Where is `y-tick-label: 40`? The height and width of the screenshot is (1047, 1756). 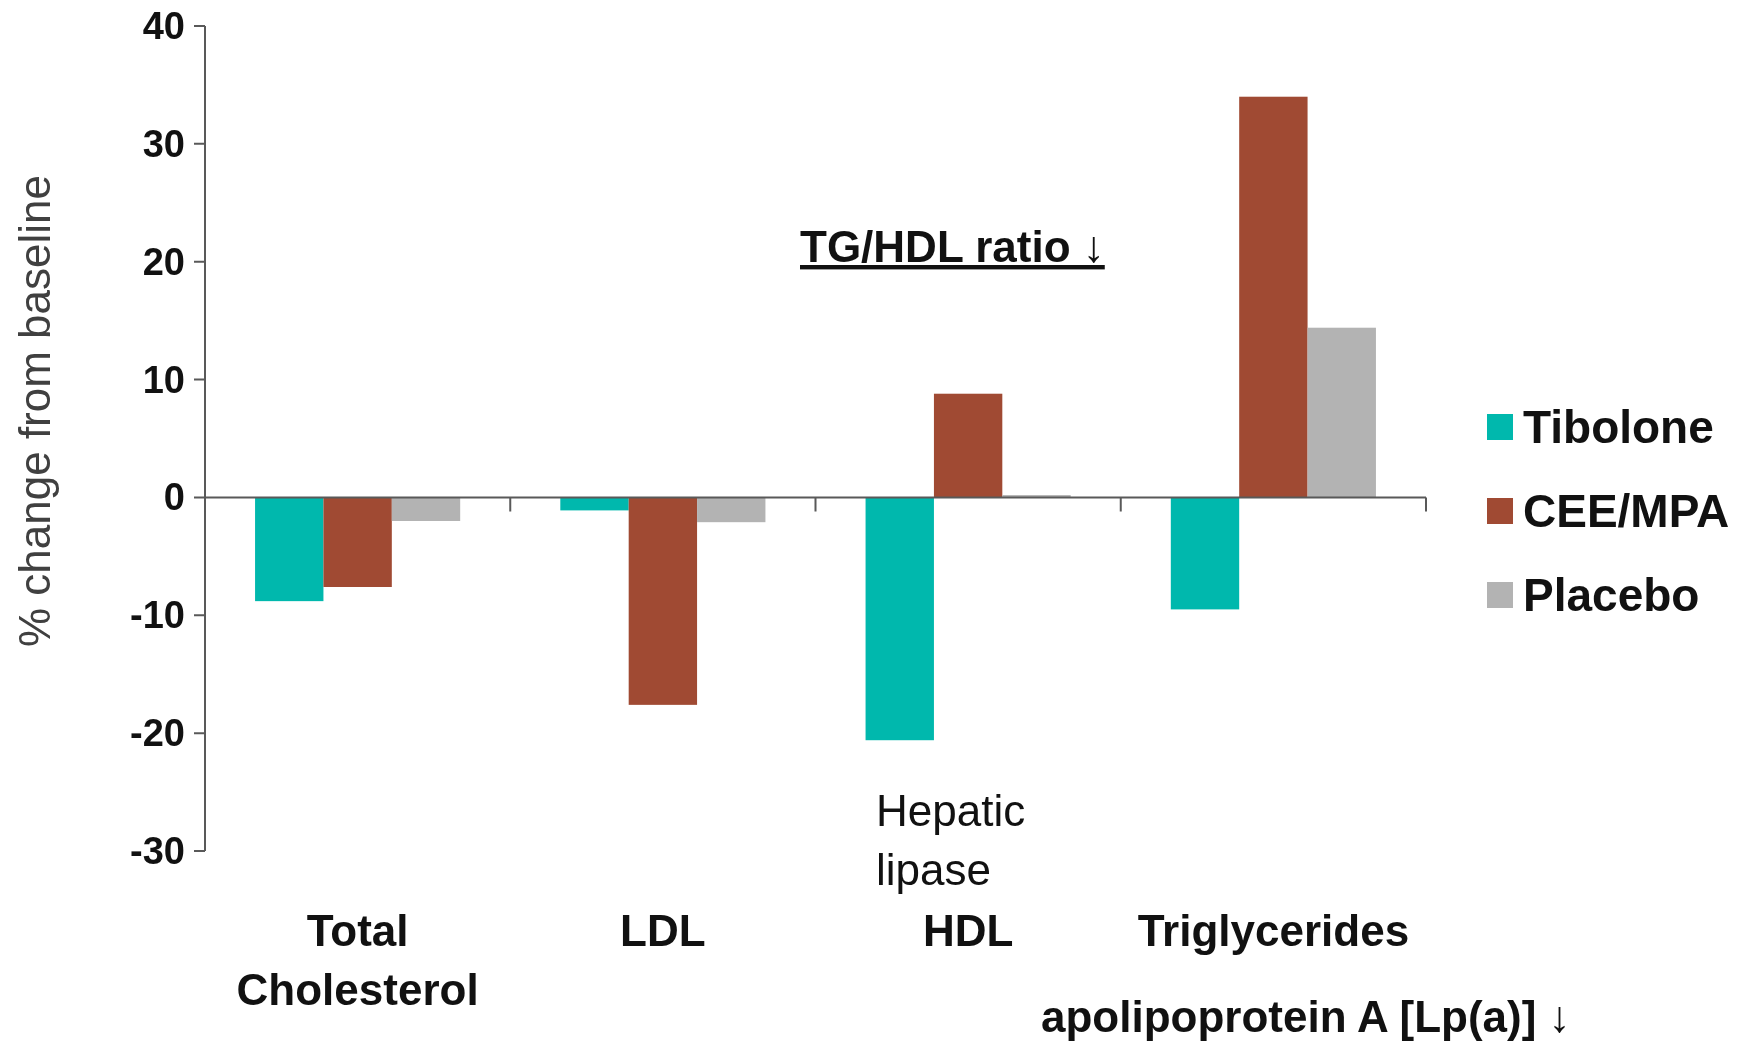 y-tick-label: 40 is located at coordinates (163, 26).